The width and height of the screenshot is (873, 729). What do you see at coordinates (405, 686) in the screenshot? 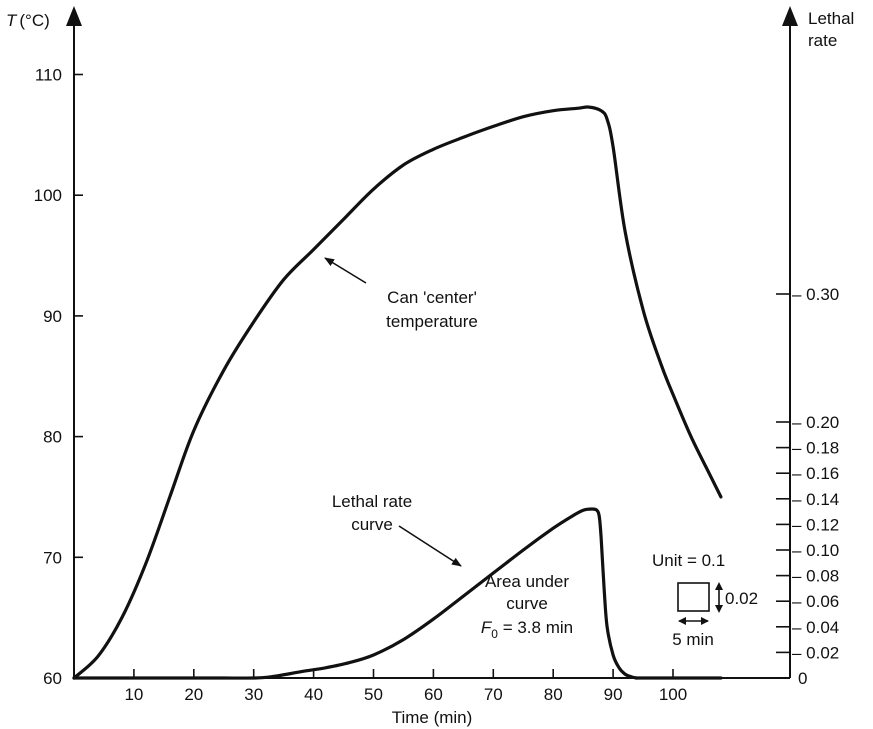
I see `x-ticks: 10 20 30 40 50 60 70 80 90 100` at bounding box center [405, 686].